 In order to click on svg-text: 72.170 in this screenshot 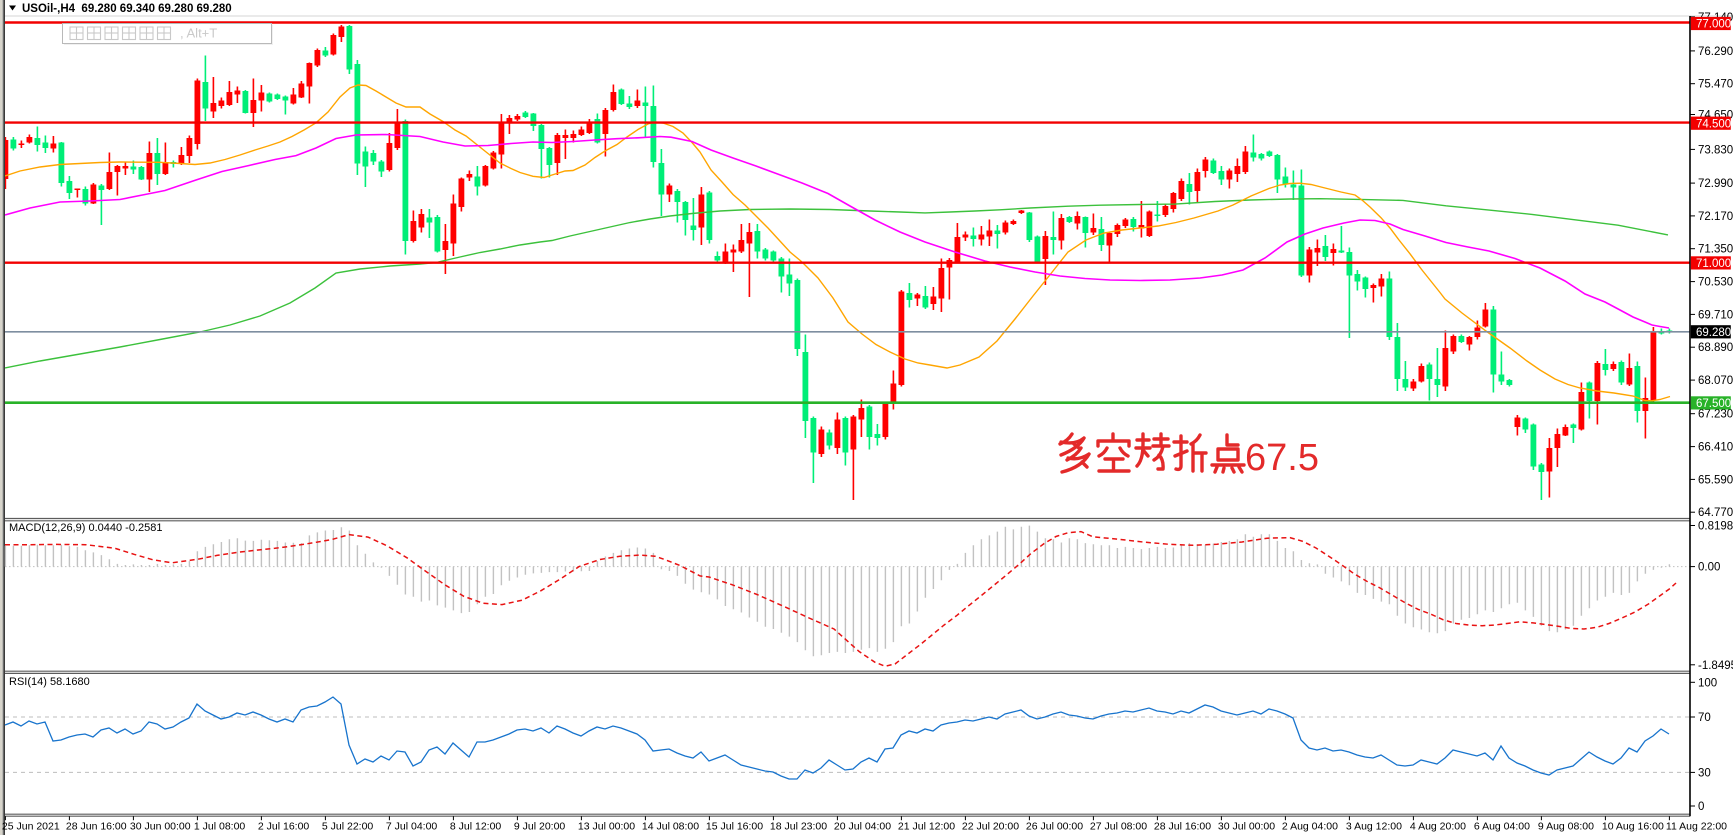, I will do `click(1715, 217)`.